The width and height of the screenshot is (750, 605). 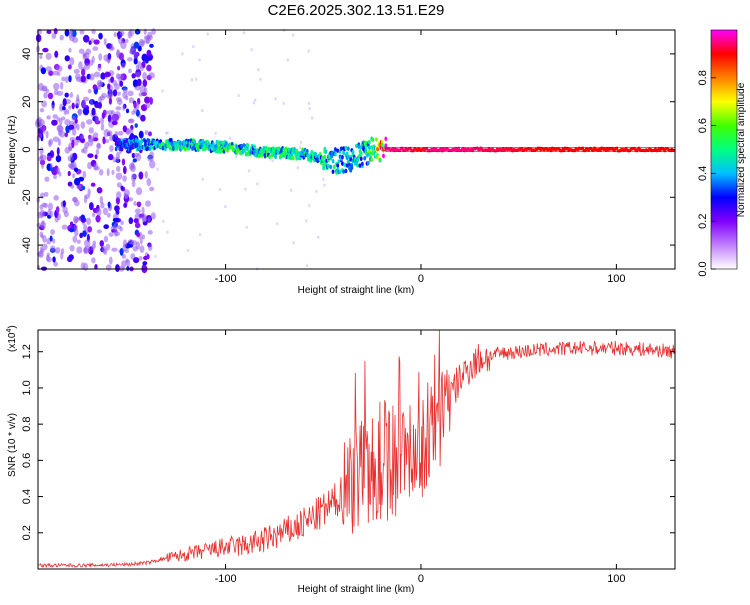 I want to click on spectrogram-x-tick-label: 100, so click(x=616, y=279).